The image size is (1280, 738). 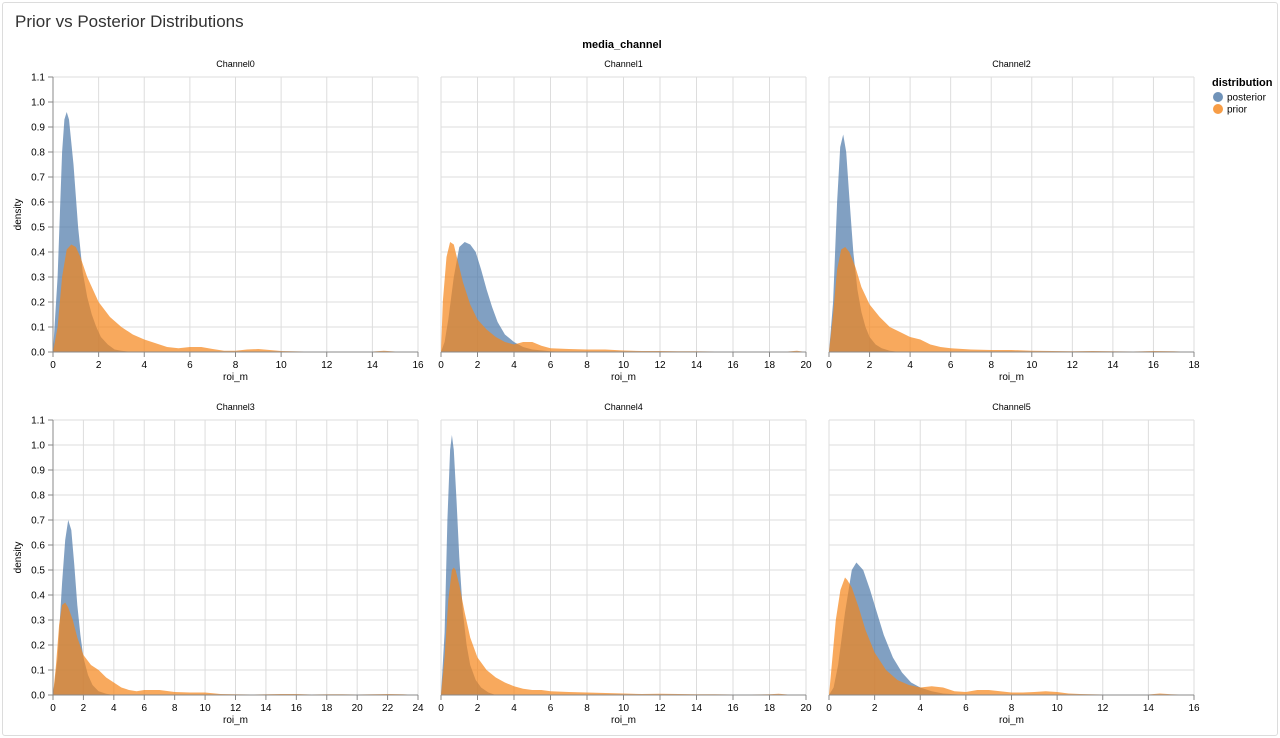 I want to click on legend-swatch-posterior, so click(x=1218, y=97).